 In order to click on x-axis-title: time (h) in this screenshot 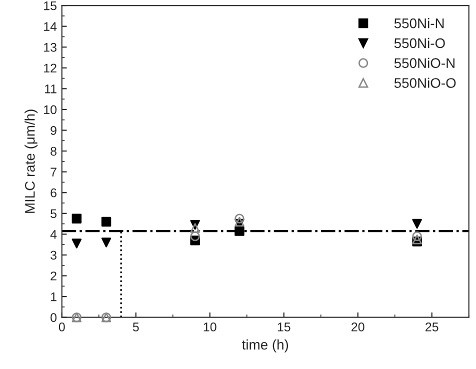, I will do `click(265, 345)`.